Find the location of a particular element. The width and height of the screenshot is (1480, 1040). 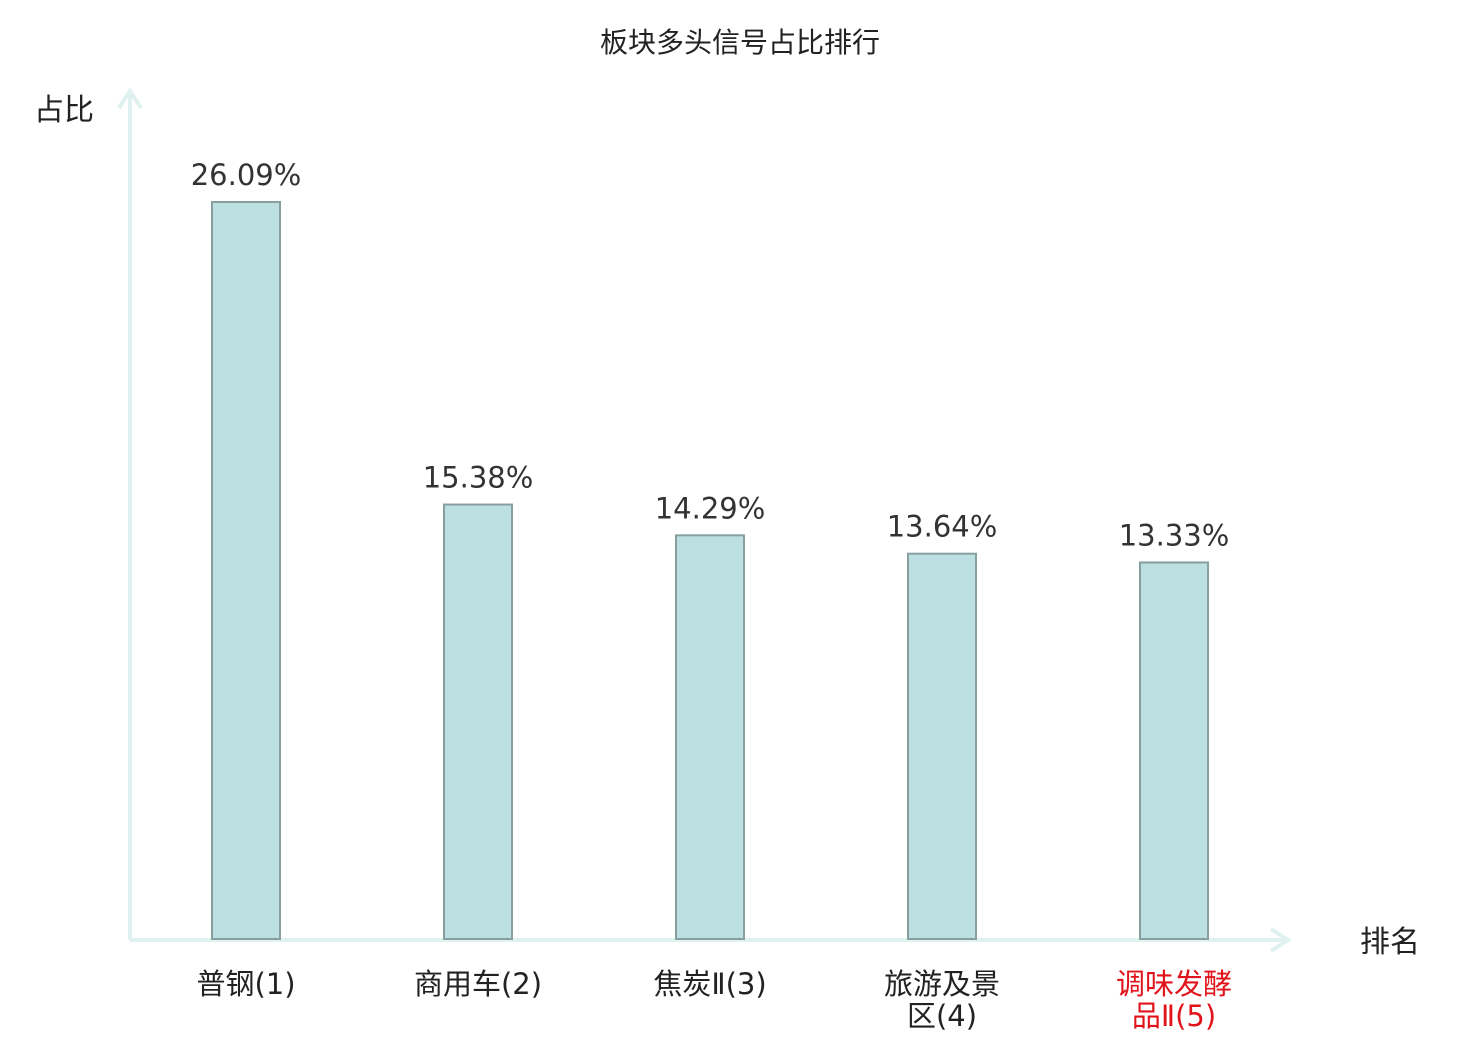

x-axis-label: 排名 is located at coordinates (1390, 942).